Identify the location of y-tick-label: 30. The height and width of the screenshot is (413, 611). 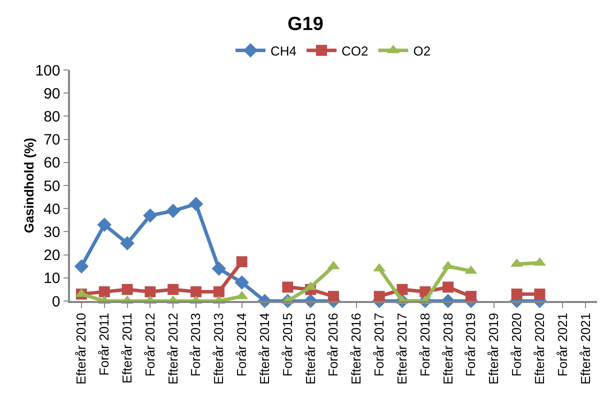
(52, 232).